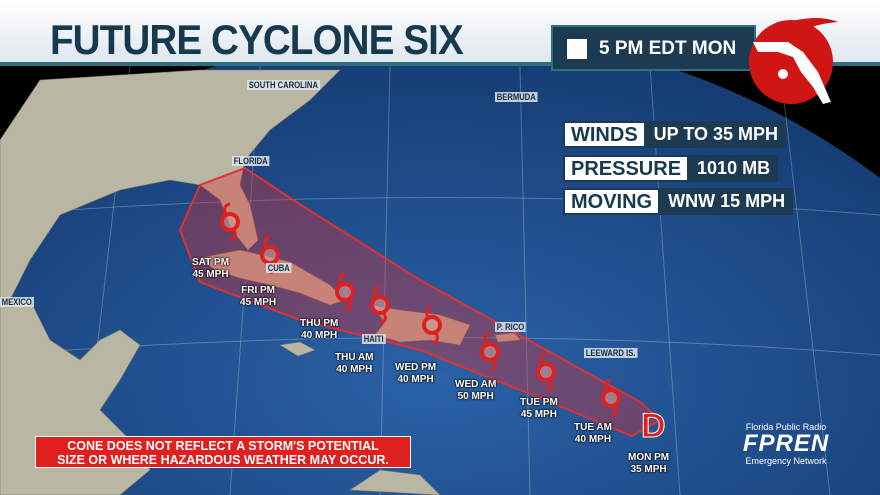 The image size is (880, 495). I want to click on moving-label: MOVING, so click(612, 201).